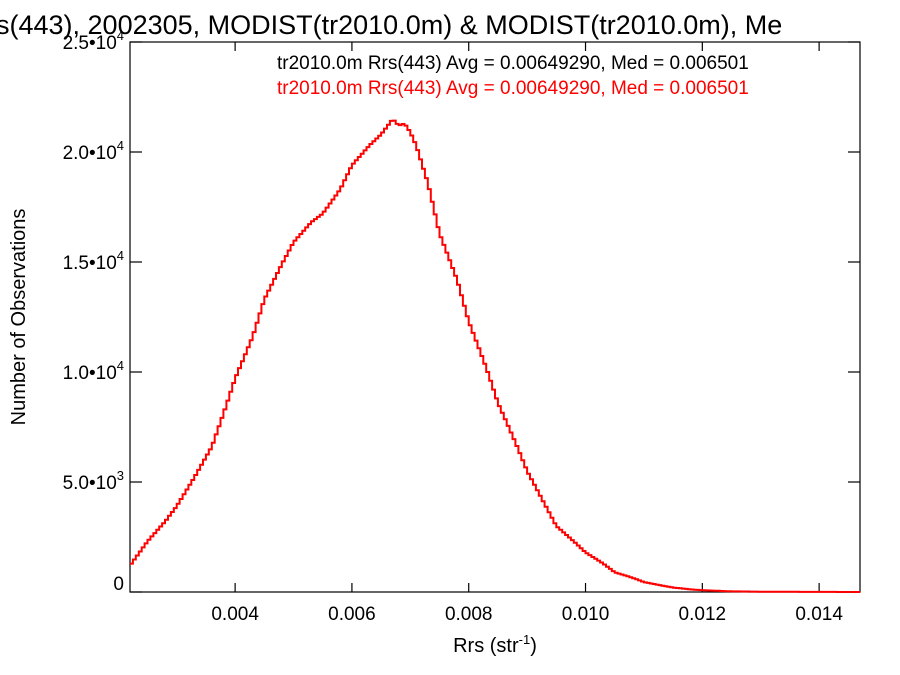  Describe the element at coordinates (352, 614) in the screenshot. I see `x-tick-label: 0.006` at that location.